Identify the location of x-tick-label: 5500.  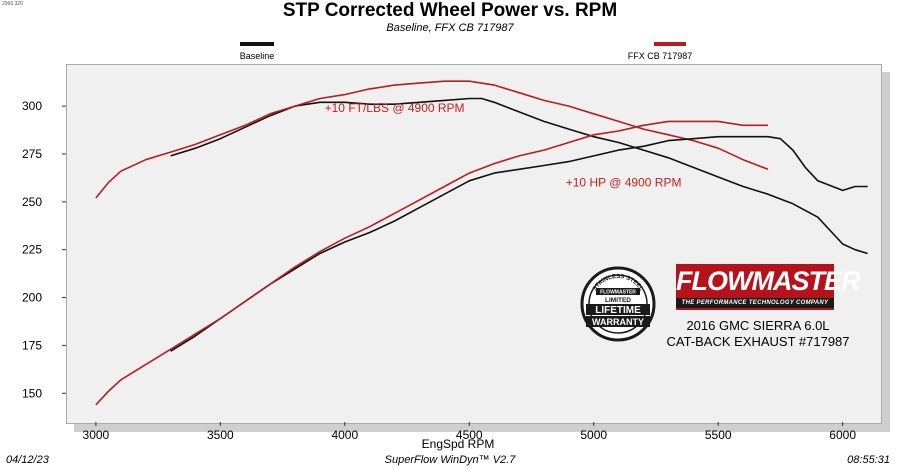
(718, 435).